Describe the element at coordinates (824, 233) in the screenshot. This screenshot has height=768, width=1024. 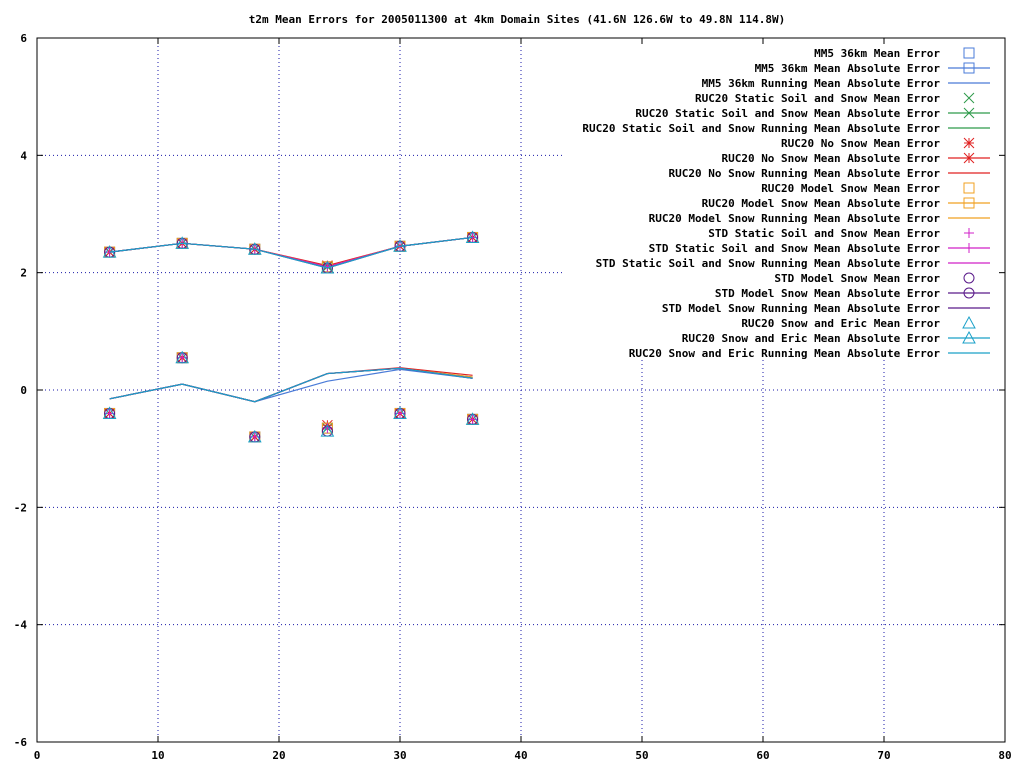
I see `legend-label: STD Static Soil and Snow Mean Error` at that location.